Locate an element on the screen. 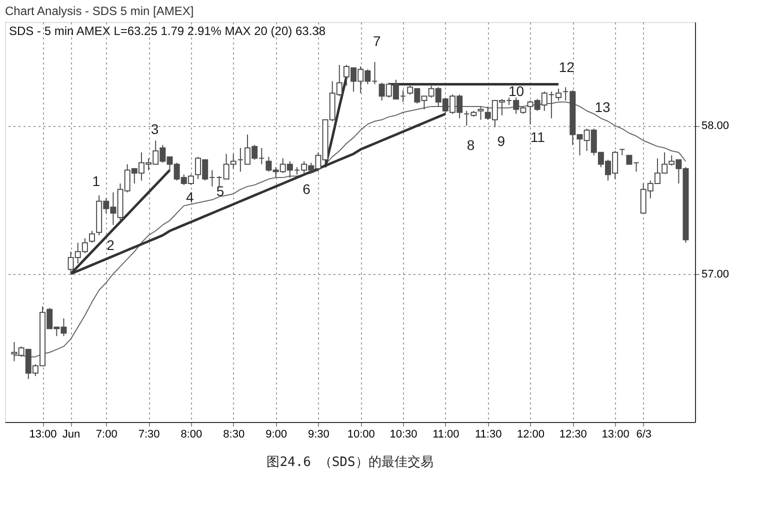 This screenshot has height=522, width=758. x-tick-label: 7:30 is located at coordinates (149, 434).